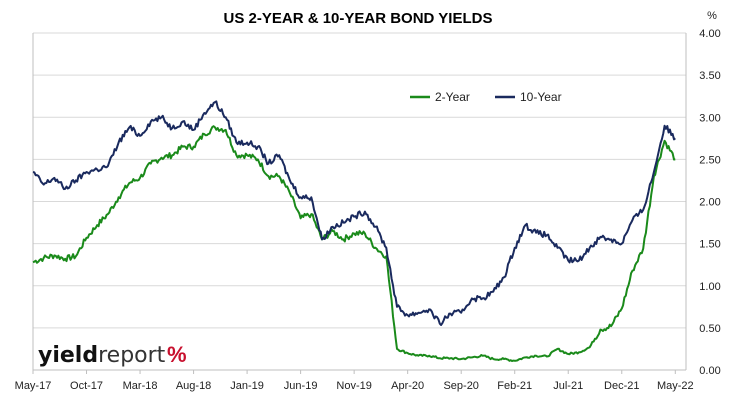 This screenshot has width=731, height=400. What do you see at coordinates (541, 97) in the screenshot?
I see `legend-label: 10-Year` at bounding box center [541, 97].